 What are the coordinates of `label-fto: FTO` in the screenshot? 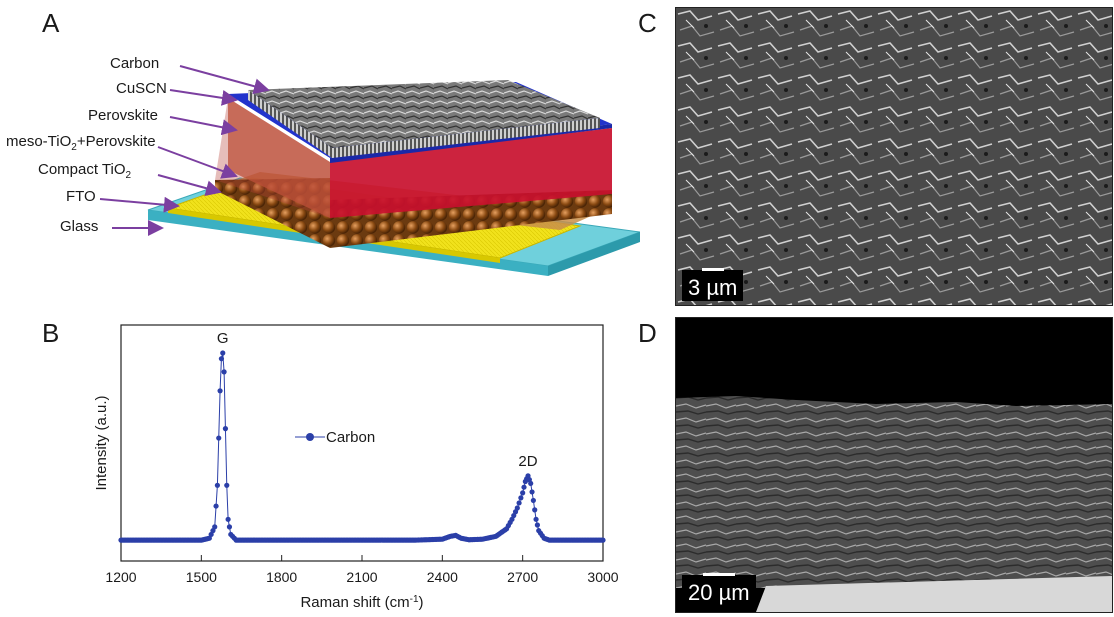 It's located at (81, 196).